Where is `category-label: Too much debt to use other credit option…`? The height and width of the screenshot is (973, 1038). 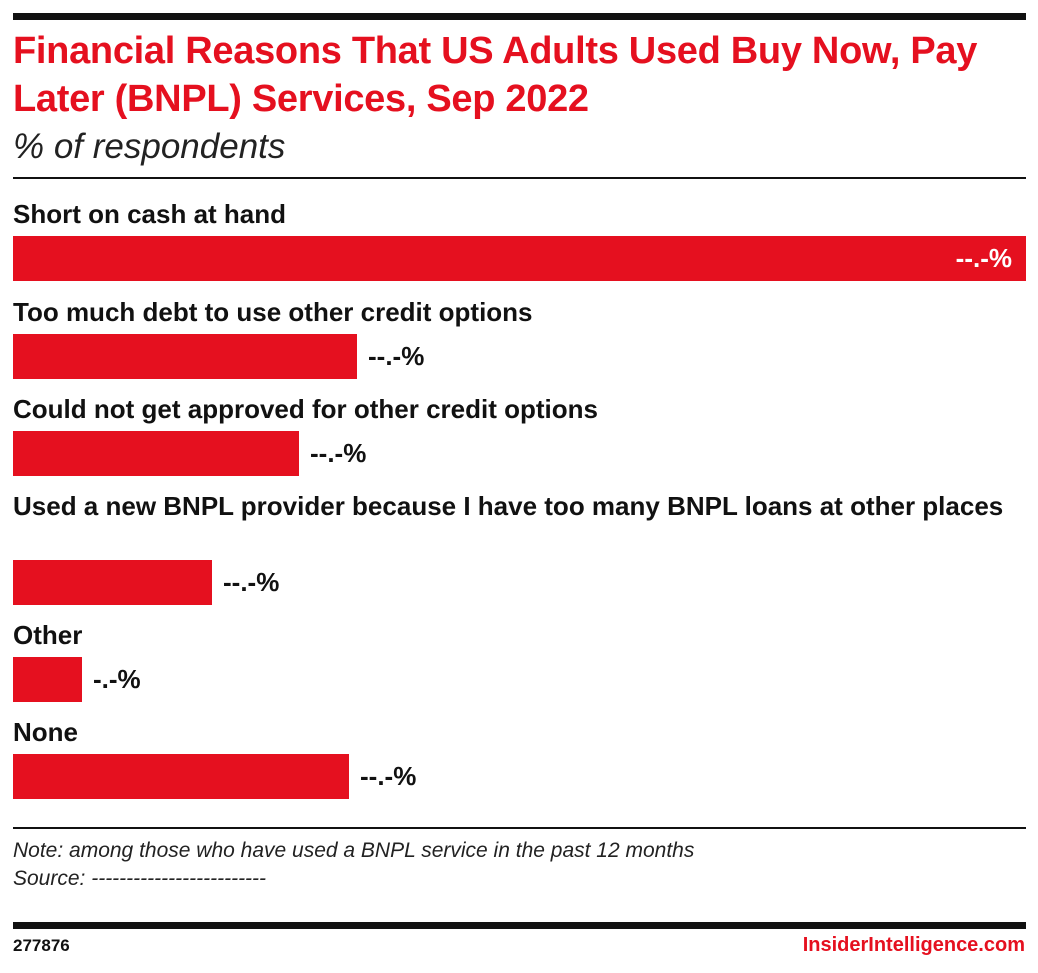
category-label: Too much debt to use other credit option… is located at coordinates (273, 312).